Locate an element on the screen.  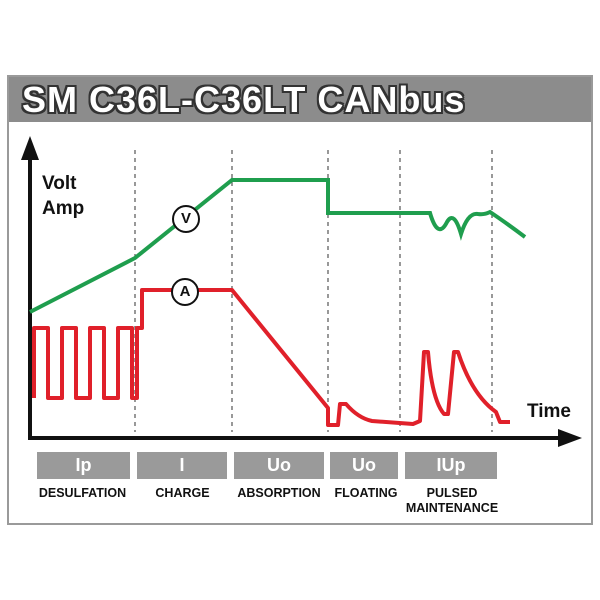
x-axis-label: Time is located at coordinates (549, 411).